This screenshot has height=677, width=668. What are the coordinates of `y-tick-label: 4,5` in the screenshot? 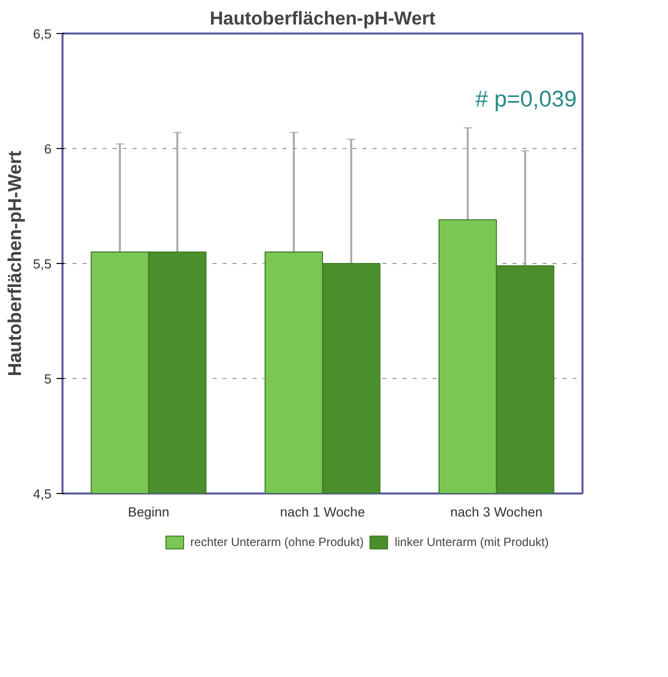 It's located at (42, 494).